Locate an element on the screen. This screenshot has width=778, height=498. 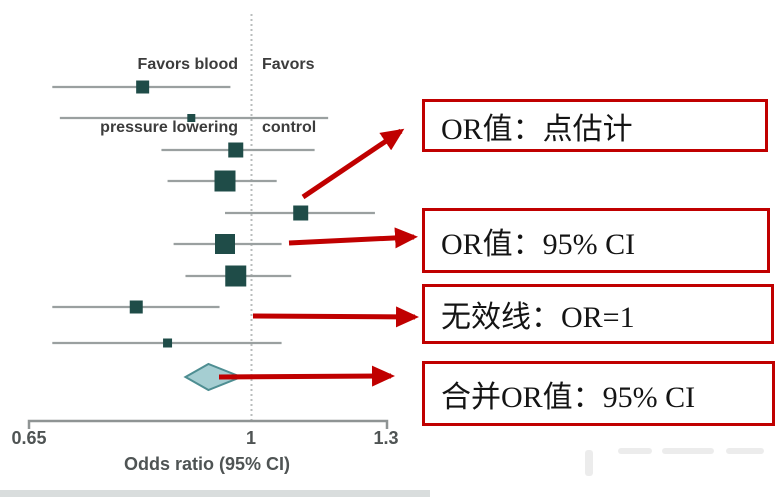
callout-null-line: 无效线：OR=1 is located at coordinates (598, 314).